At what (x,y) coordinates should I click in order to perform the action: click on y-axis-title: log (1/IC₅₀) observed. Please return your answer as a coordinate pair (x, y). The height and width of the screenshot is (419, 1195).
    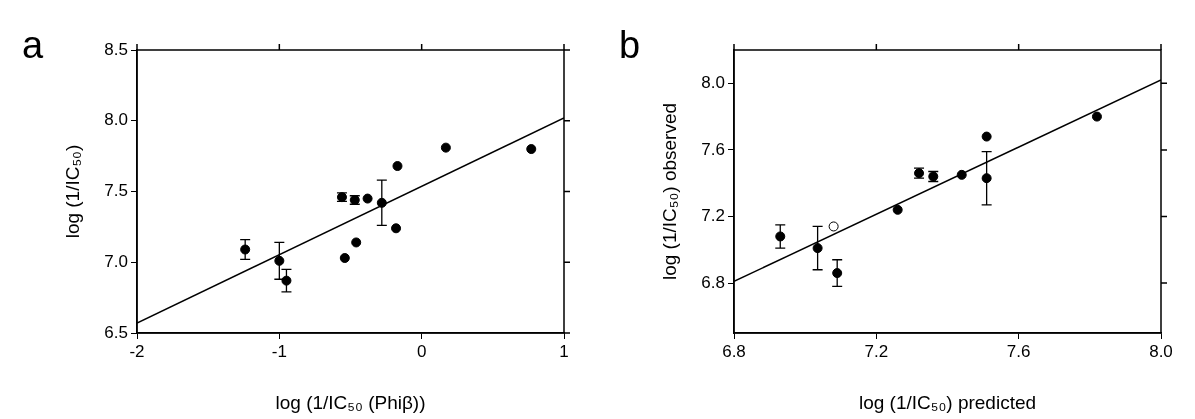
    Looking at the image, I should click on (669, 191).